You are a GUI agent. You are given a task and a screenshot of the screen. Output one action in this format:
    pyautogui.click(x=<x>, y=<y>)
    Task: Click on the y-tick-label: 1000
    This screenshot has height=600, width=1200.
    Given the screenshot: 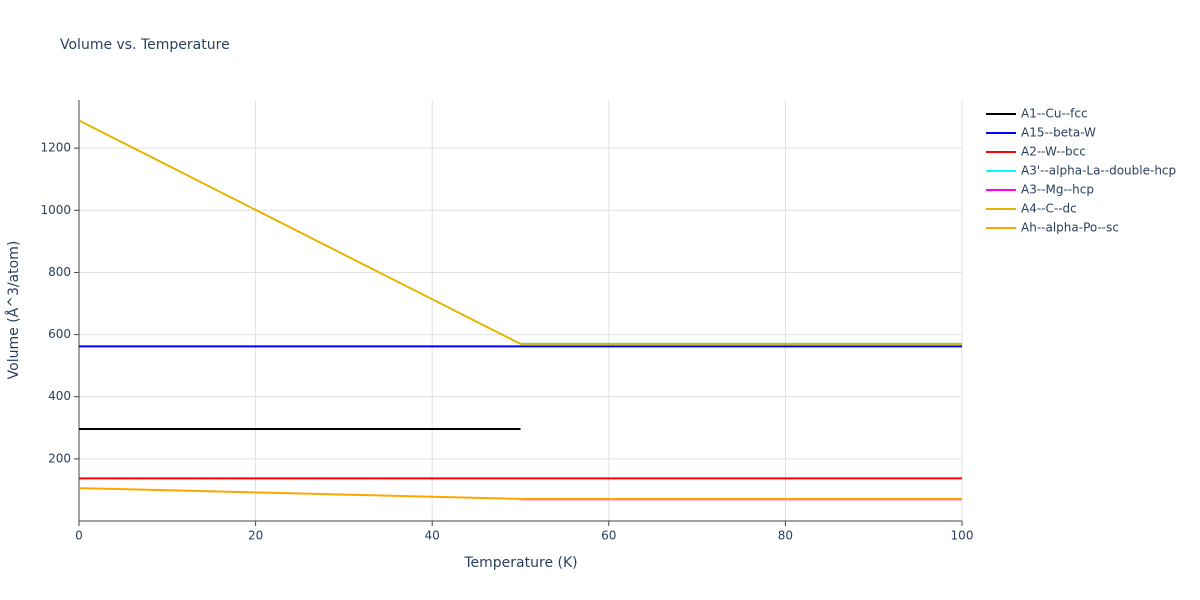 What is the action you would take?
    pyautogui.click(x=55, y=210)
    